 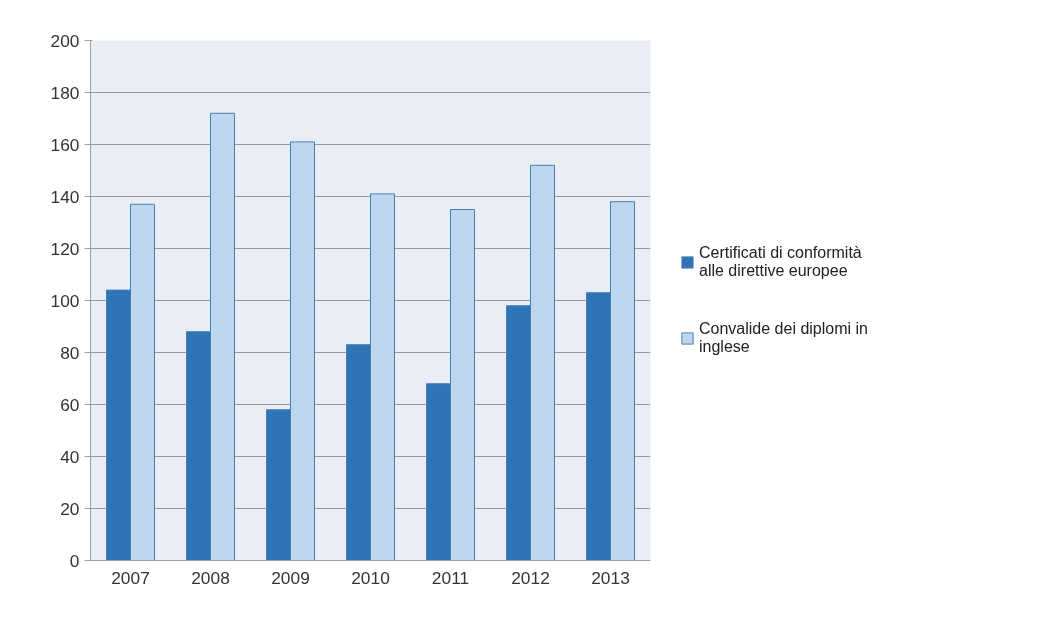 I want to click on legend-label: Certificati di conformità alle direttive europee, so click(x=780, y=262).